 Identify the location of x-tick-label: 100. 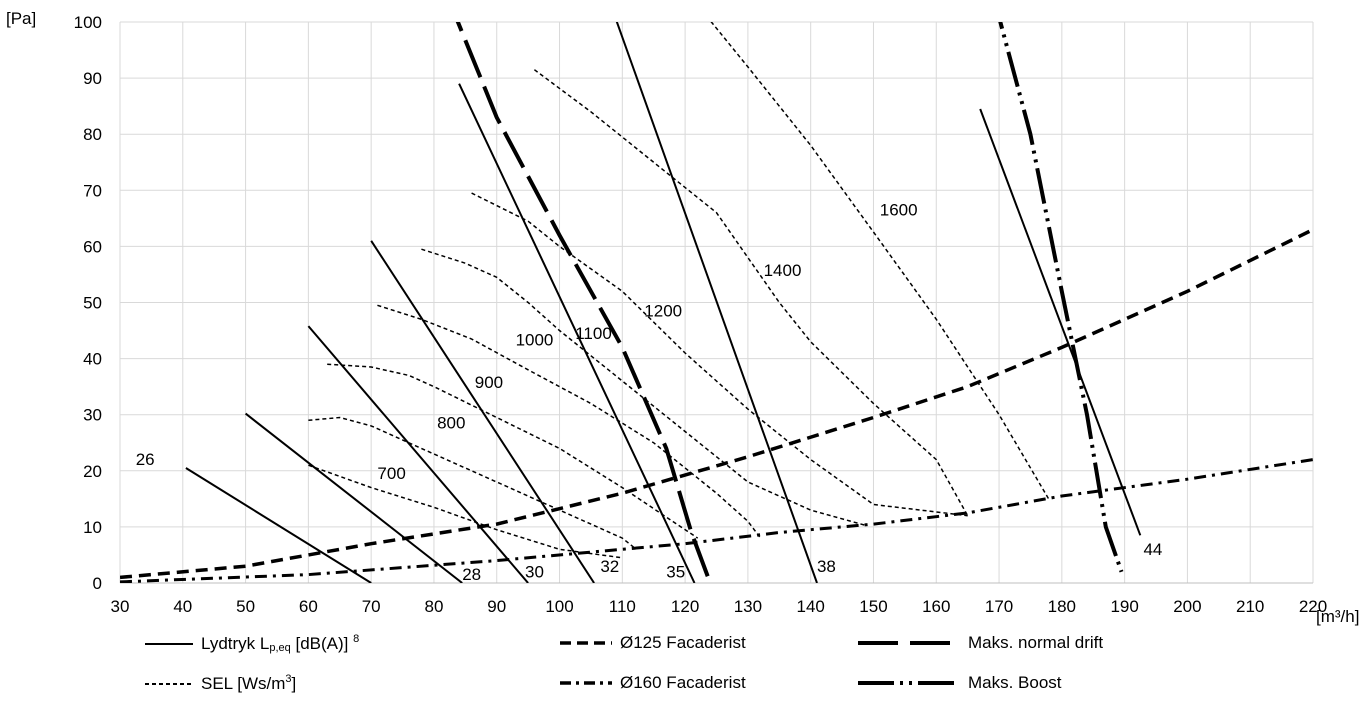
(559, 606).